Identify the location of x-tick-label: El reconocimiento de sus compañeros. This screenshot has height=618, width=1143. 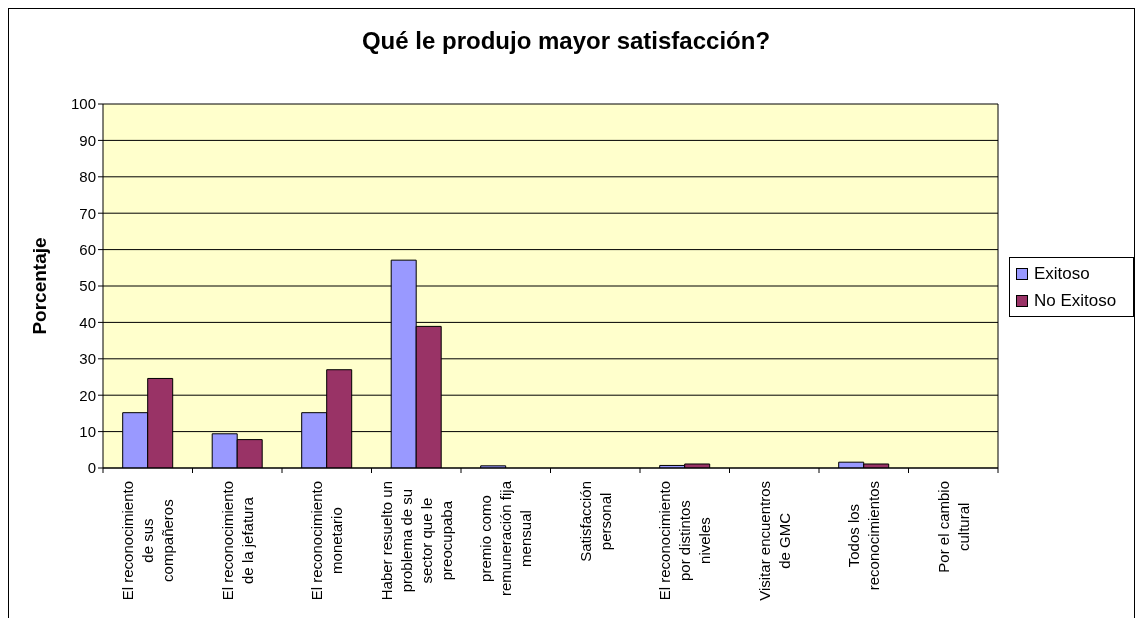
(147, 540).